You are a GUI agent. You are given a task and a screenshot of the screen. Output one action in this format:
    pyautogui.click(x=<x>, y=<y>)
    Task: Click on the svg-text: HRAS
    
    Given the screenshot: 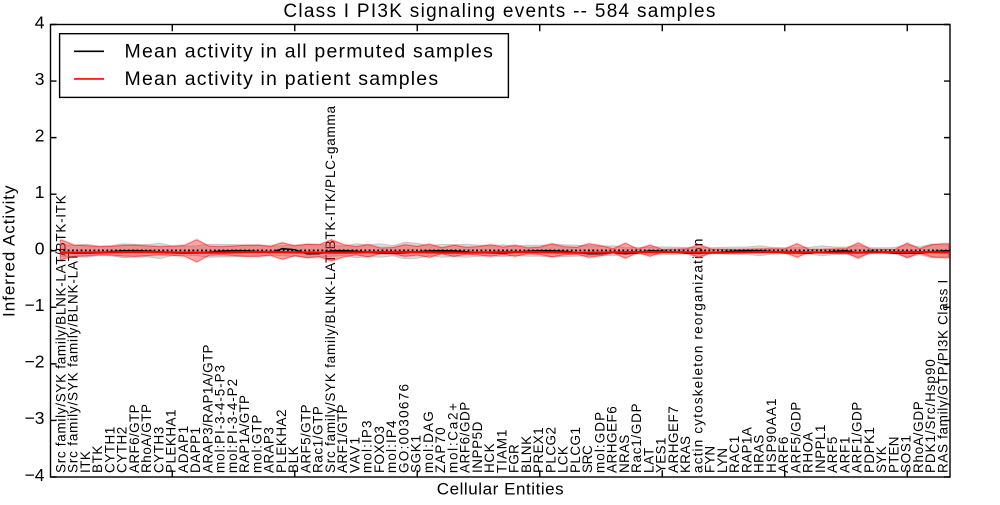 What is the action you would take?
    pyautogui.click(x=759, y=453)
    